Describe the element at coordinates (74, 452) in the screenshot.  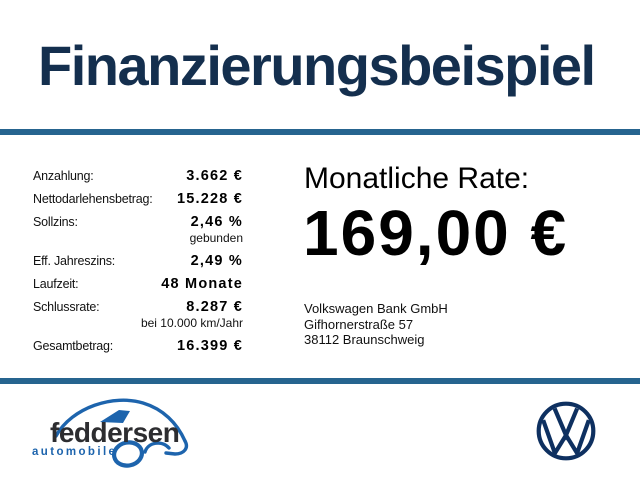
I see `dealer-subtitle: automobile` at that location.